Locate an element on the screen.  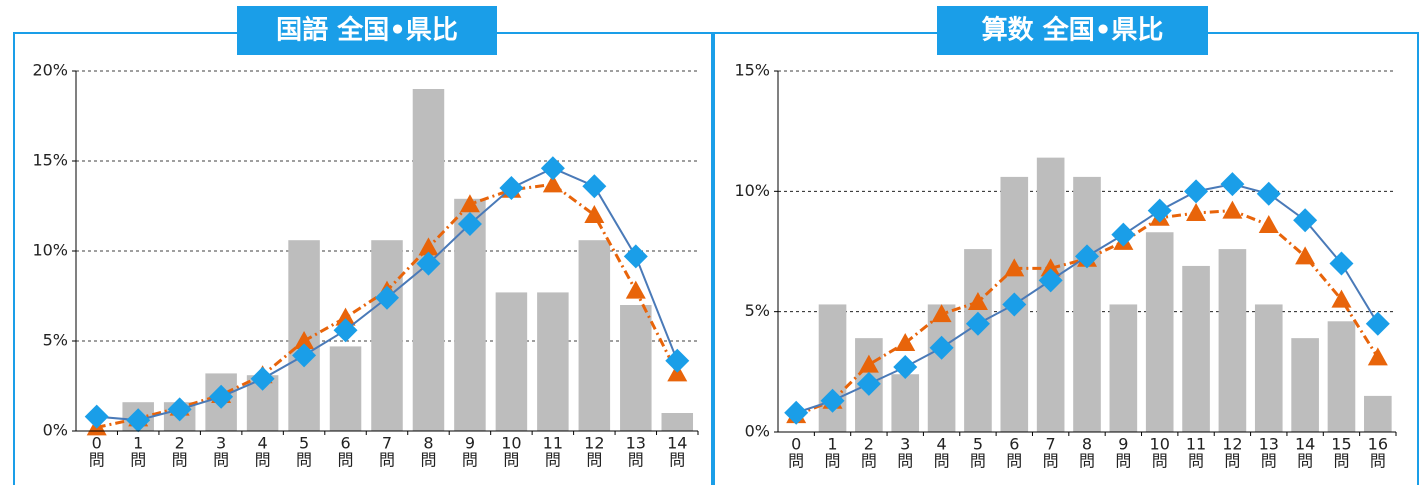
x-tick-label: 13 is located at coordinates (636, 443).